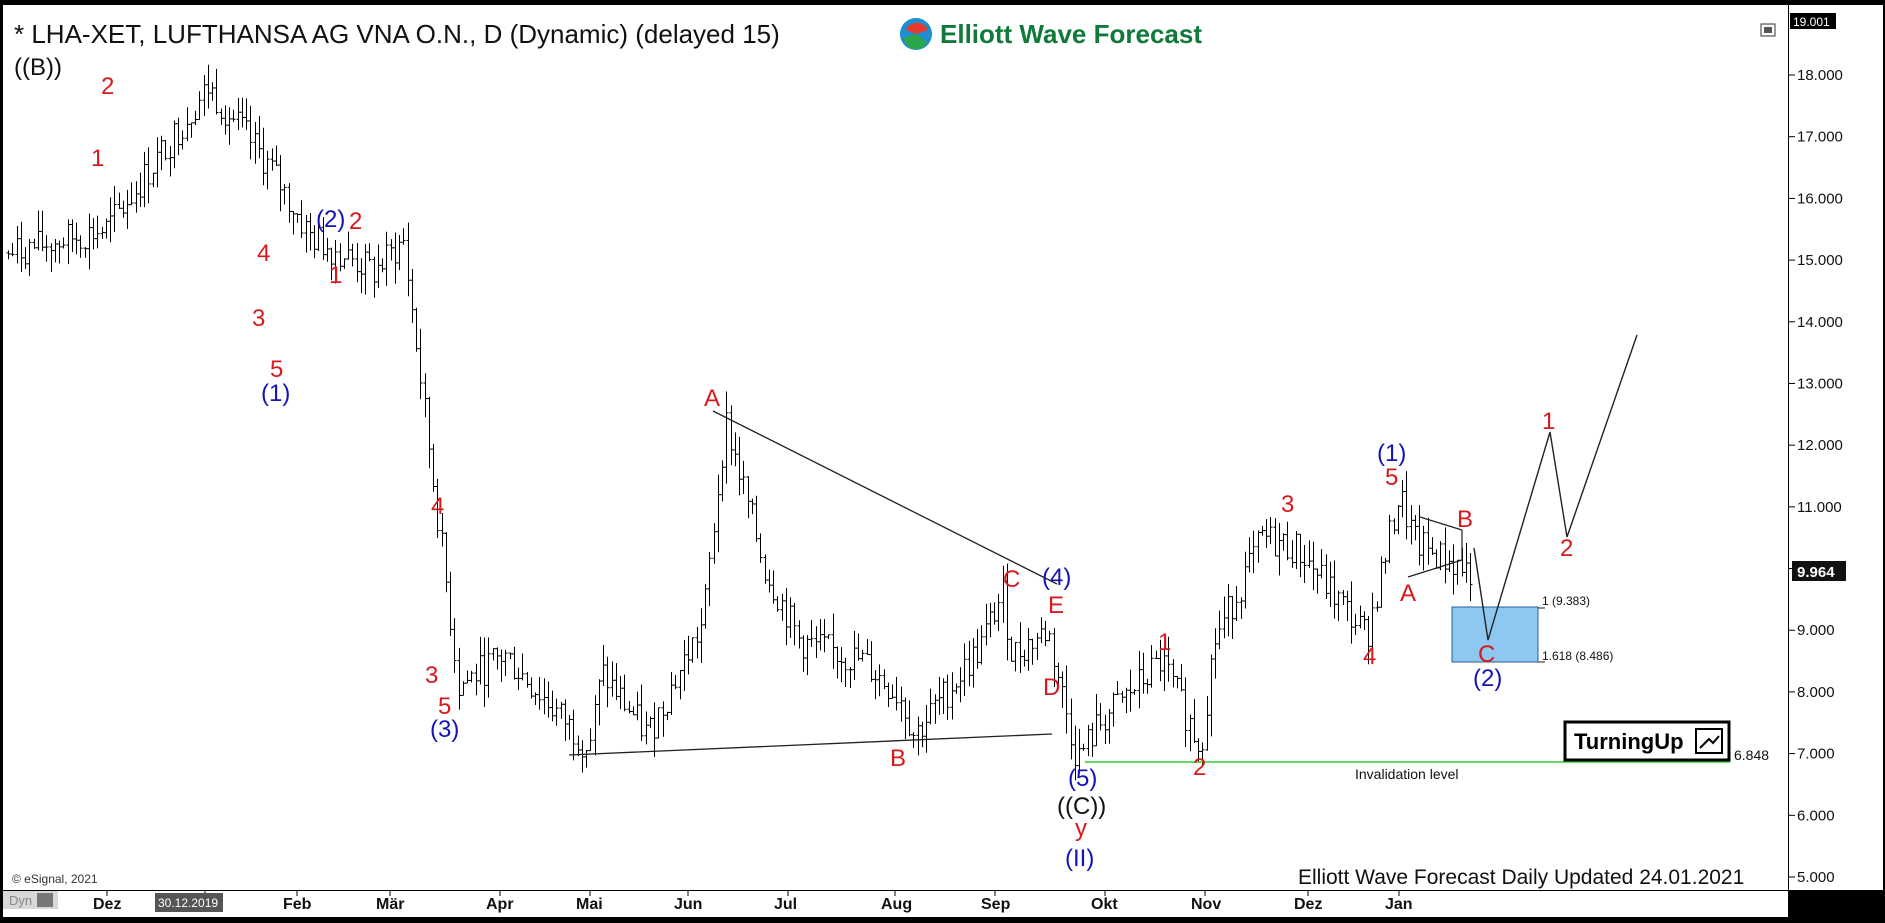 Image resolution: width=1885 pixels, height=923 pixels. Describe the element at coordinates (1486, 654) in the screenshot. I see `wave-label: C` at that location.